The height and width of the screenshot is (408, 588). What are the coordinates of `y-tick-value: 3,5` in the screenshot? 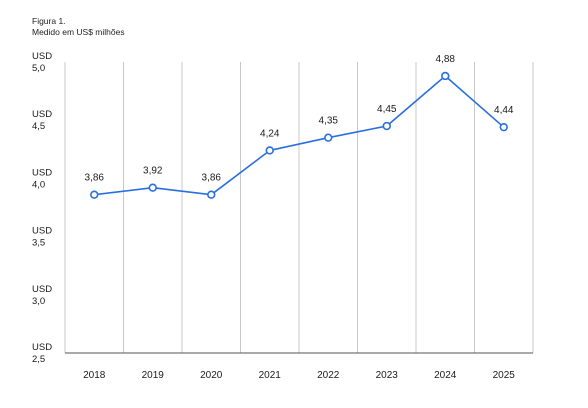 It's located at (38, 243).